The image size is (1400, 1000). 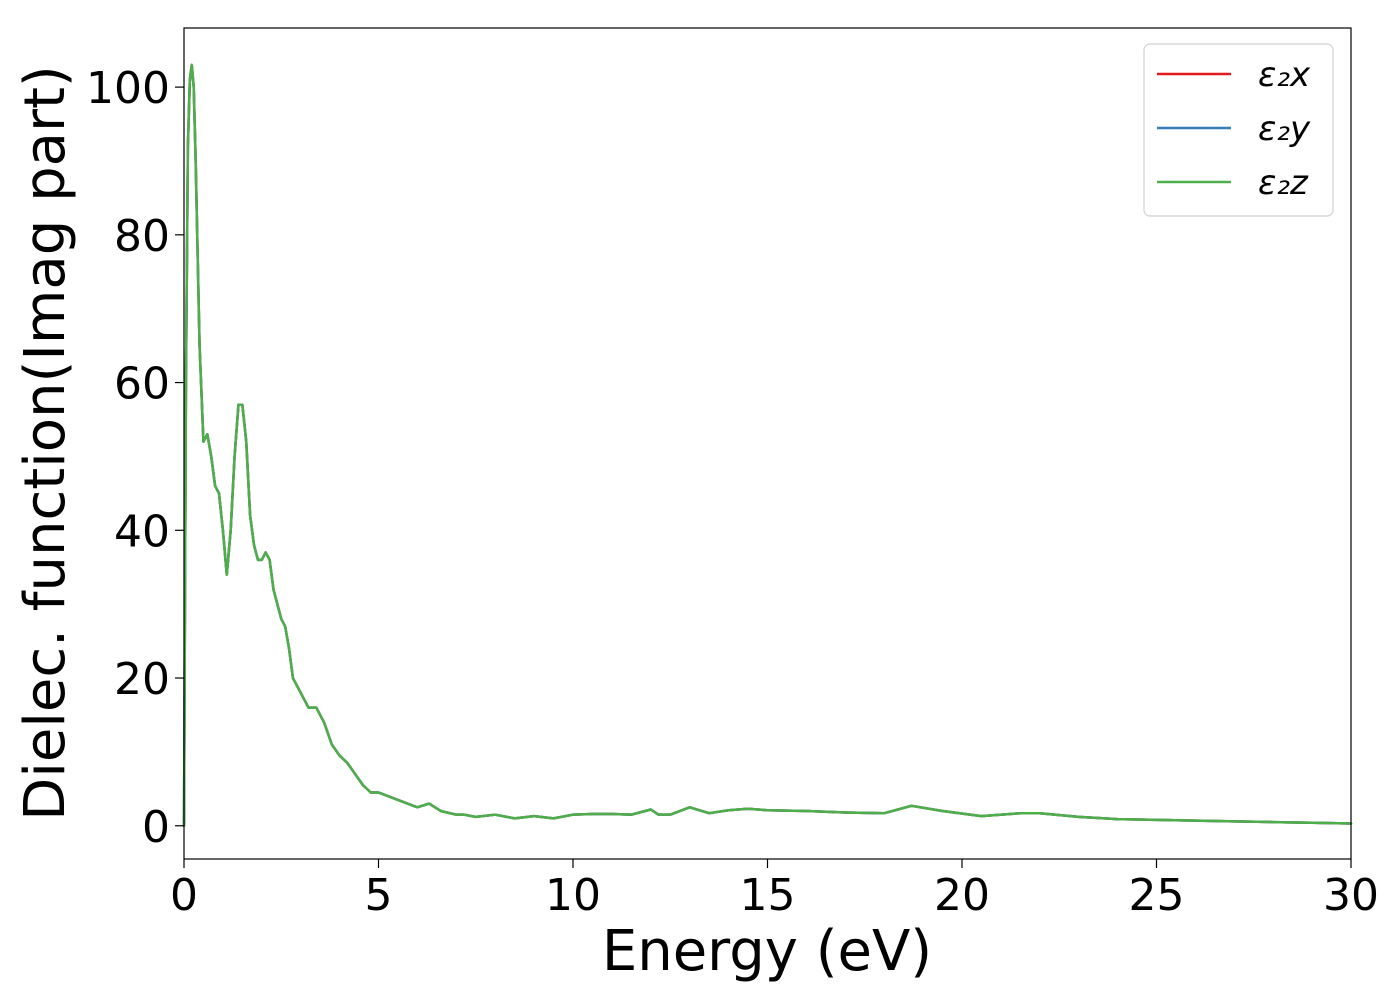 What do you see at coordinates (1284, 129) in the screenshot?
I see `legend-label-1: ε₂y` at bounding box center [1284, 129].